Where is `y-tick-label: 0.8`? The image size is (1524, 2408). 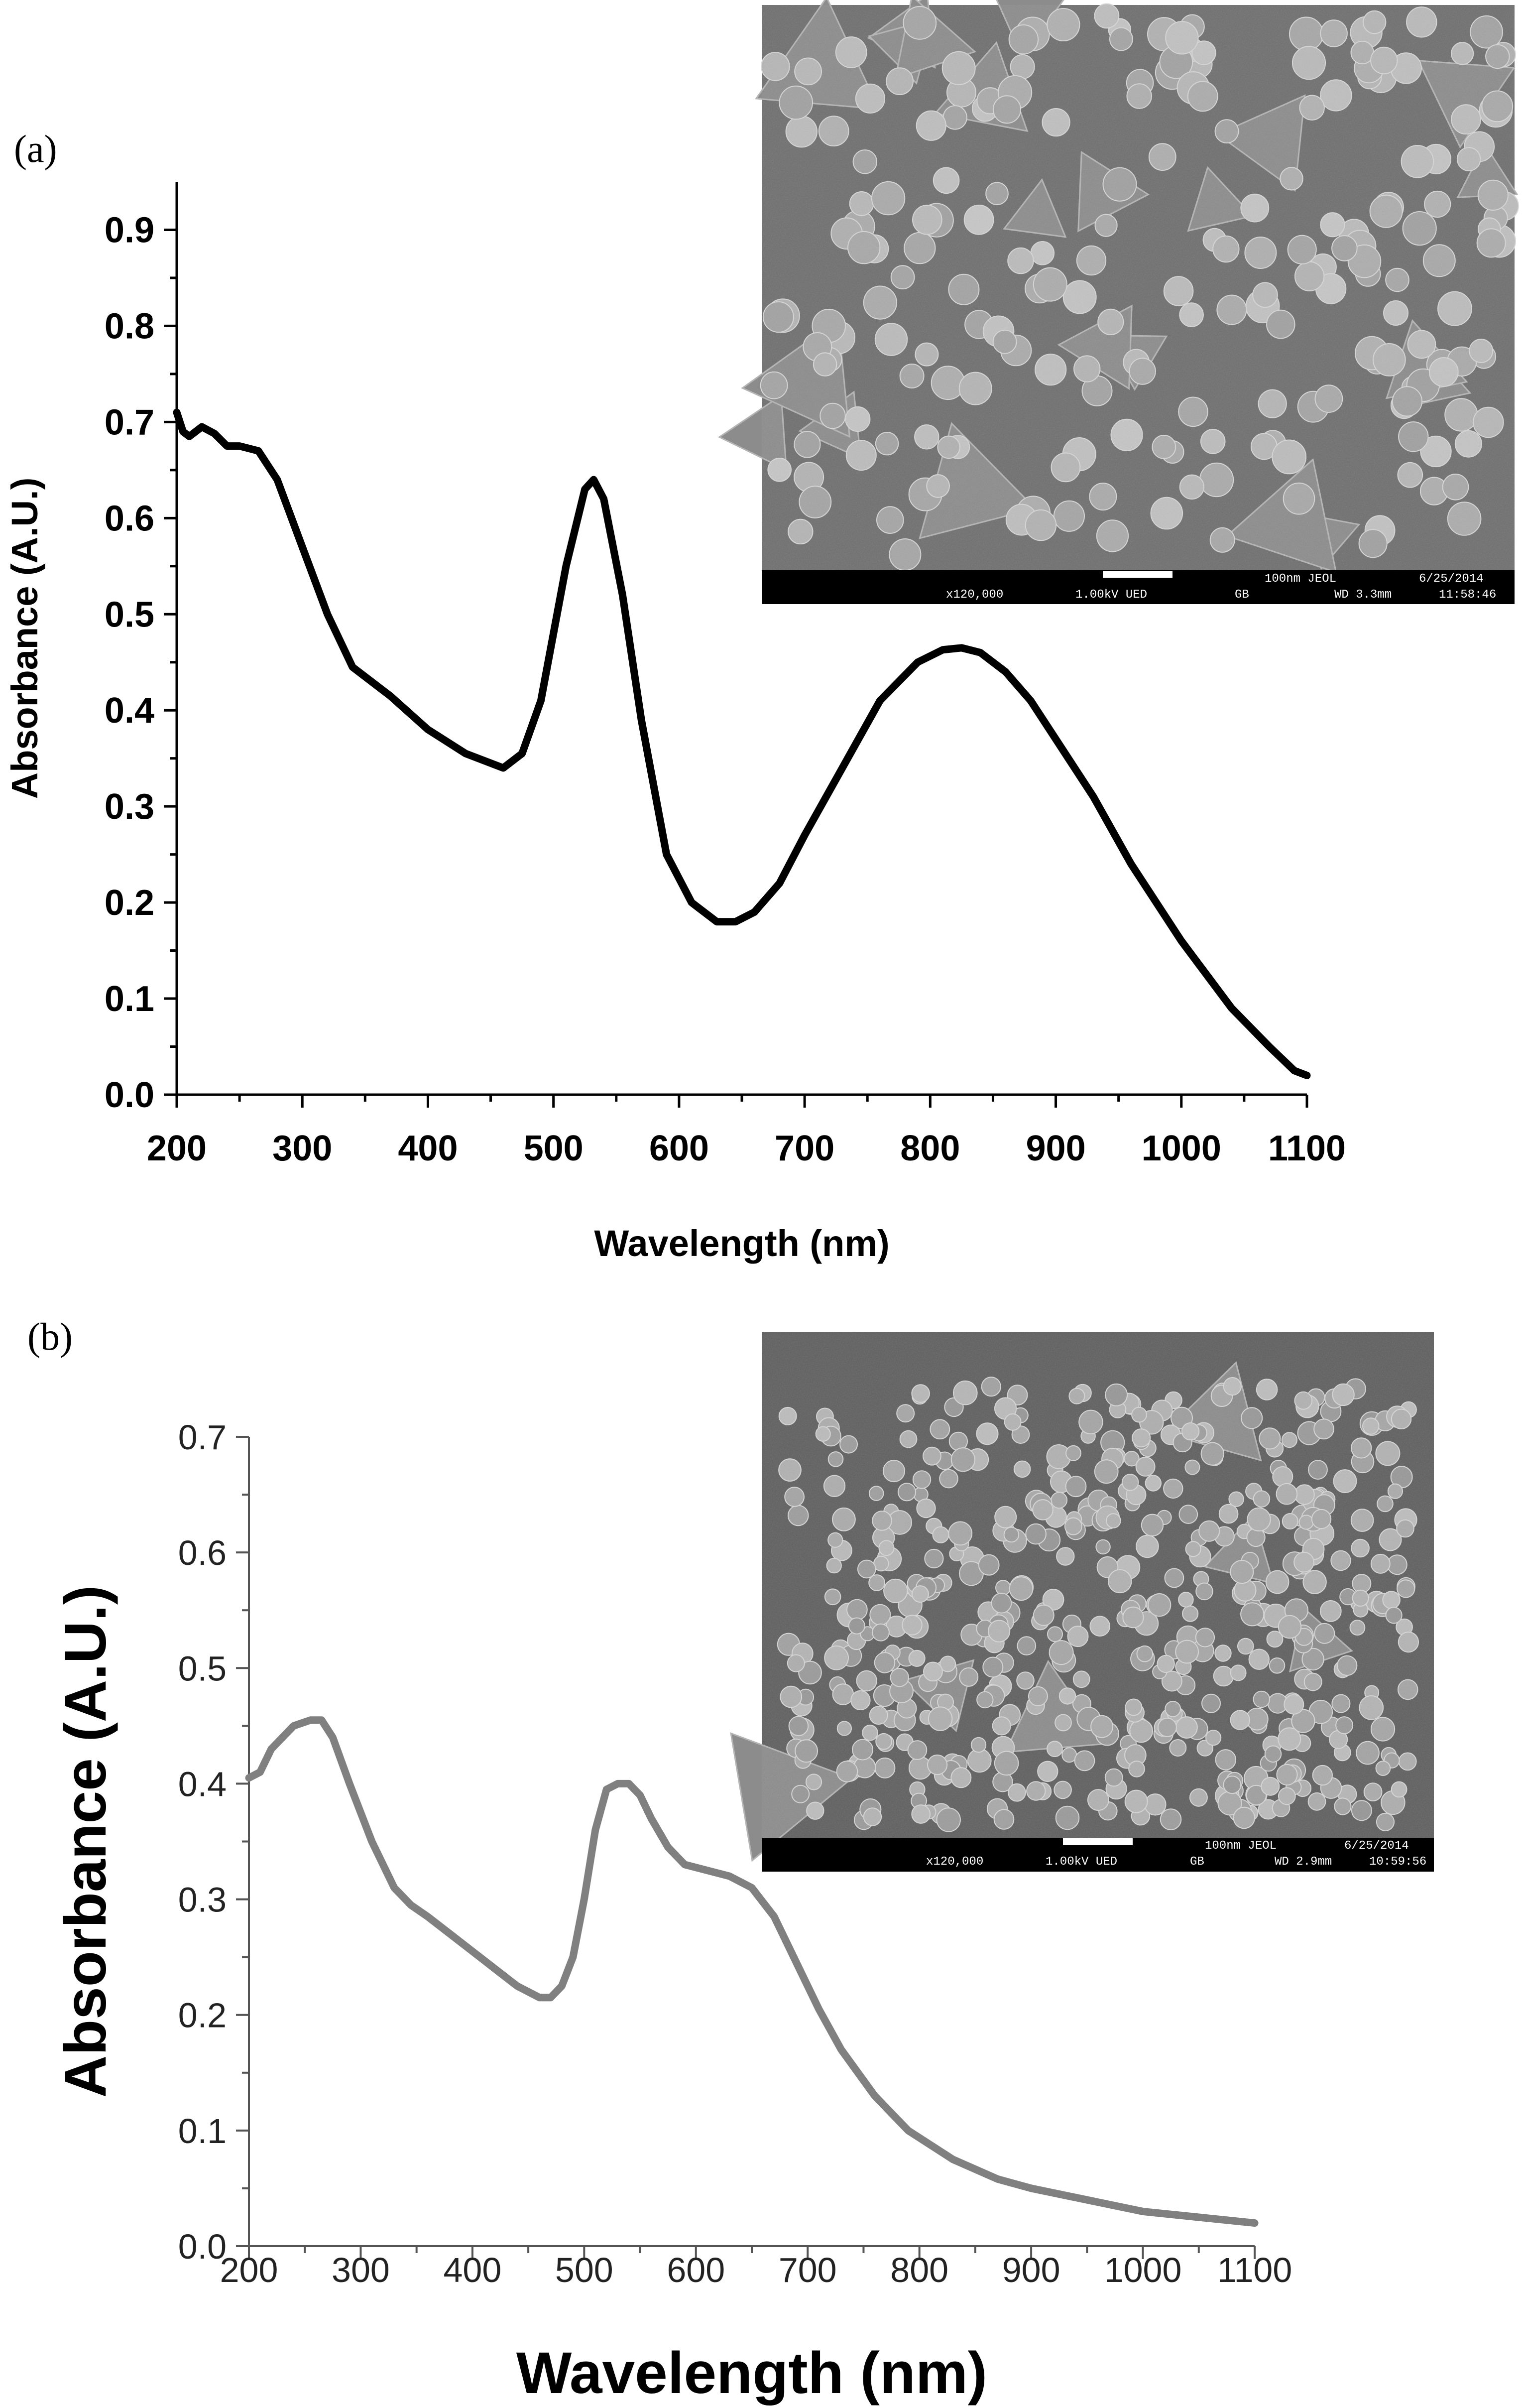 y-tick-label: 0.8 is located at coordinates (129, 326).